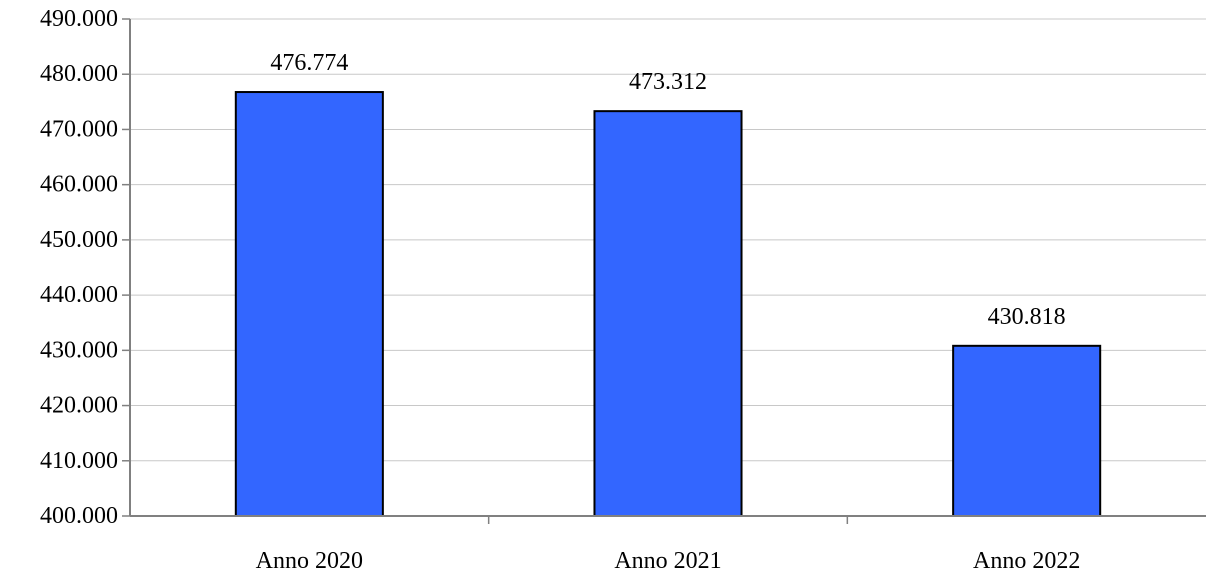  Describe the element at coordinates (79, 129) in the screenshot. I see `y-tick-label: 470.000` at that location.